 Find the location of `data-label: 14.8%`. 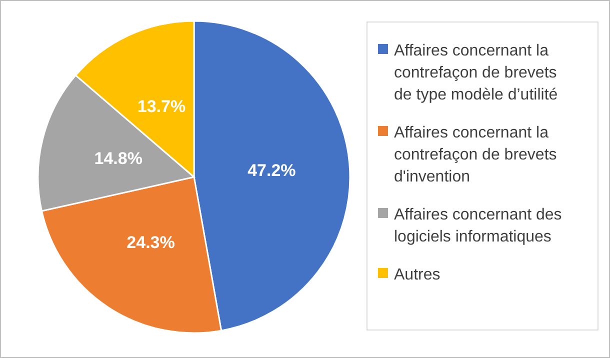

data-label: 14.8% is located at coordinates (118, 158).